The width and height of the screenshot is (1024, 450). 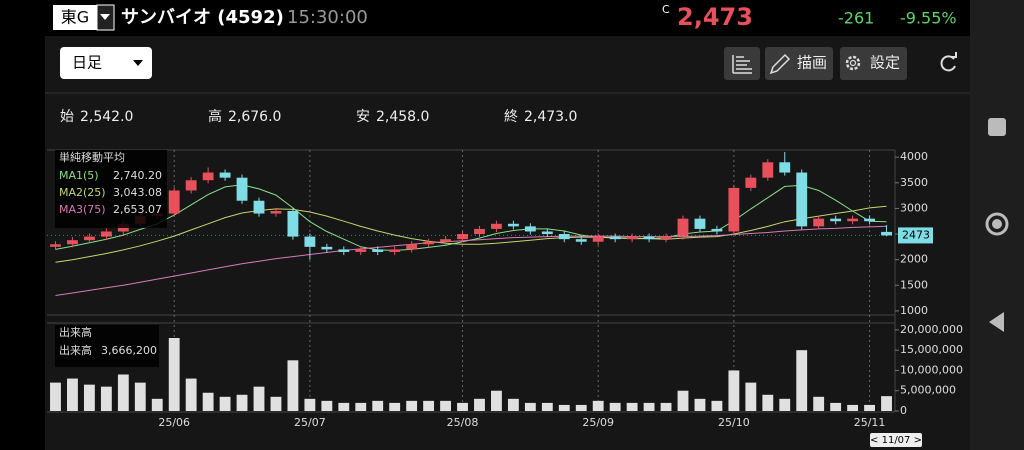 I want to click on legend-name: MA2(25), so click(x=82, y=192).